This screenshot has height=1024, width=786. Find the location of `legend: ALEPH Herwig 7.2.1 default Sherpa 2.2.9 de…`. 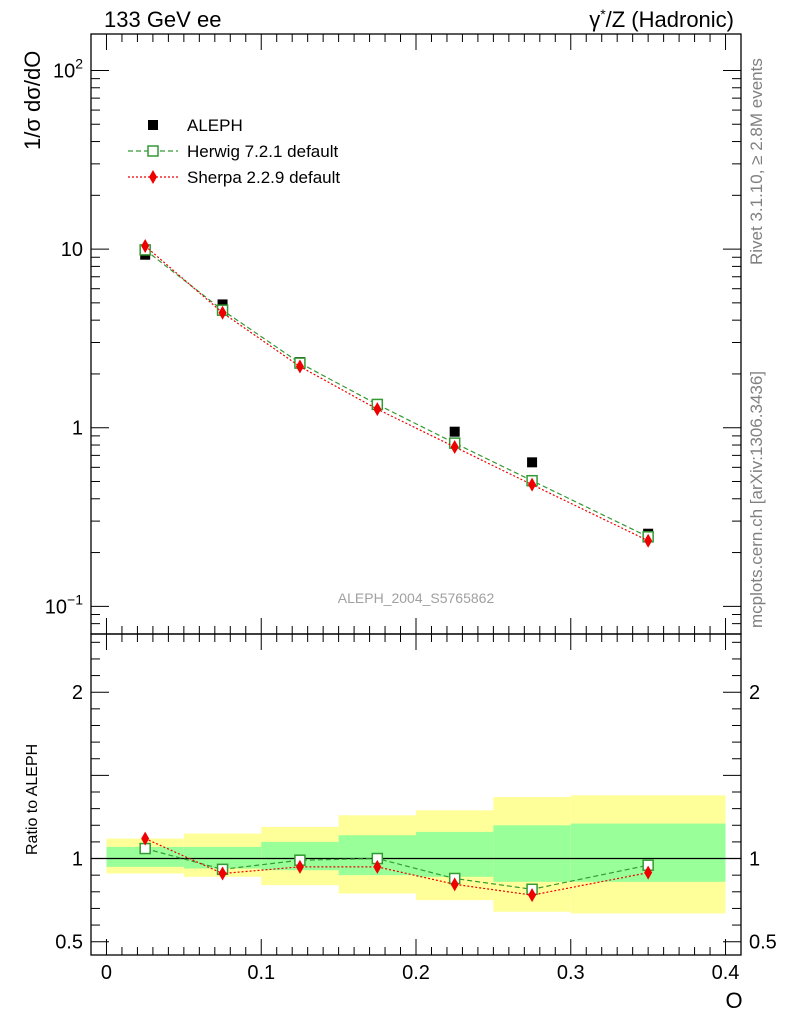

legend: ALEPH Herwig 7.2.1 default Sherpa 2.2.9 de… is located at coordinates (234, 151).